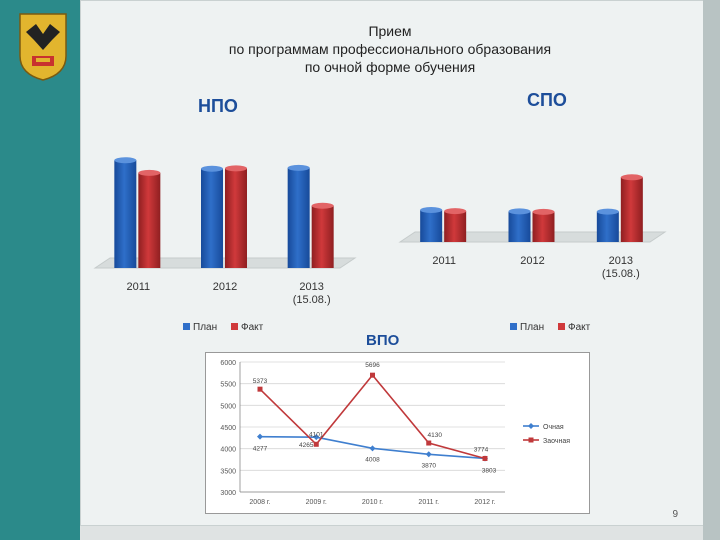  Describe the element at coordinates (547, 100) in the screenshot. I see `spo-heading: СПО` at that location.